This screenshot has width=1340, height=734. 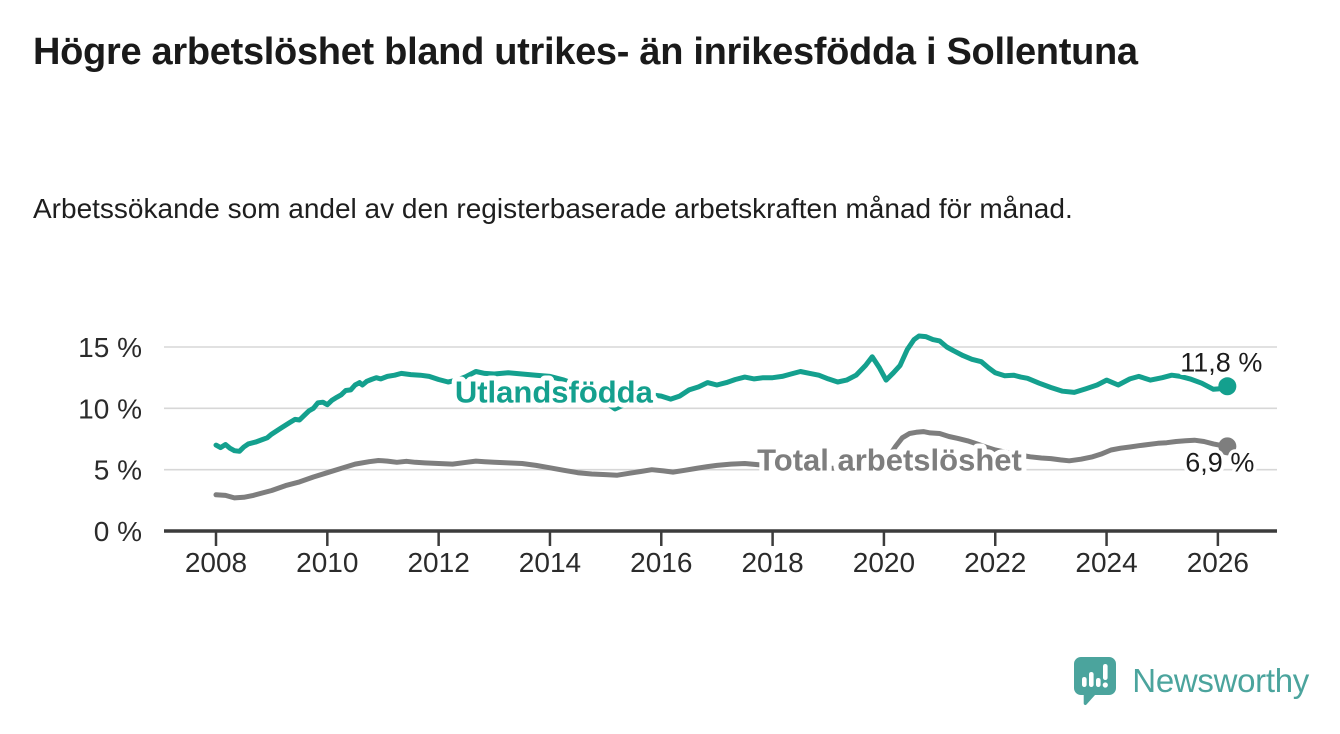 I want to click on end-dot-utlandsfodda, so click(x=1227, y=386).